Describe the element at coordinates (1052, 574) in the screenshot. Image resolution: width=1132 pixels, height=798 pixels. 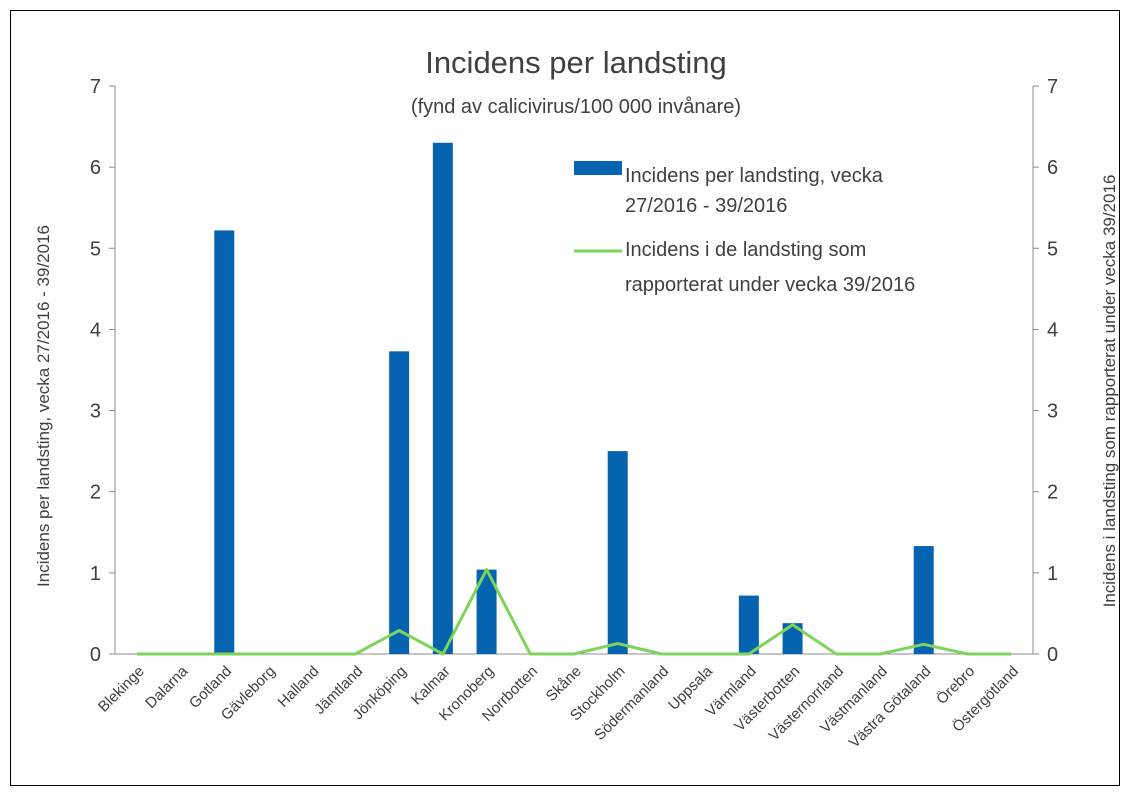
I see `y-tick-label-right: 1` at that location.